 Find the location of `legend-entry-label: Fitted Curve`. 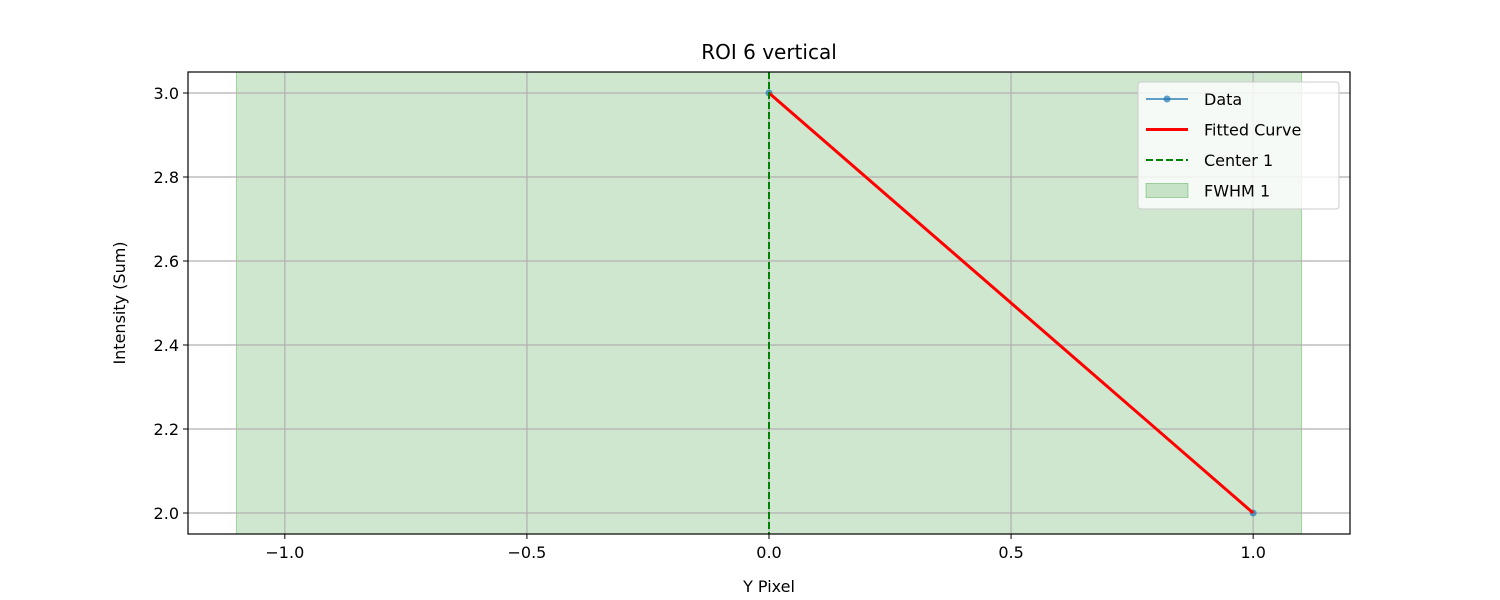

legend-entry-label: Fitted Curve is located at coordinates (1252, 130).